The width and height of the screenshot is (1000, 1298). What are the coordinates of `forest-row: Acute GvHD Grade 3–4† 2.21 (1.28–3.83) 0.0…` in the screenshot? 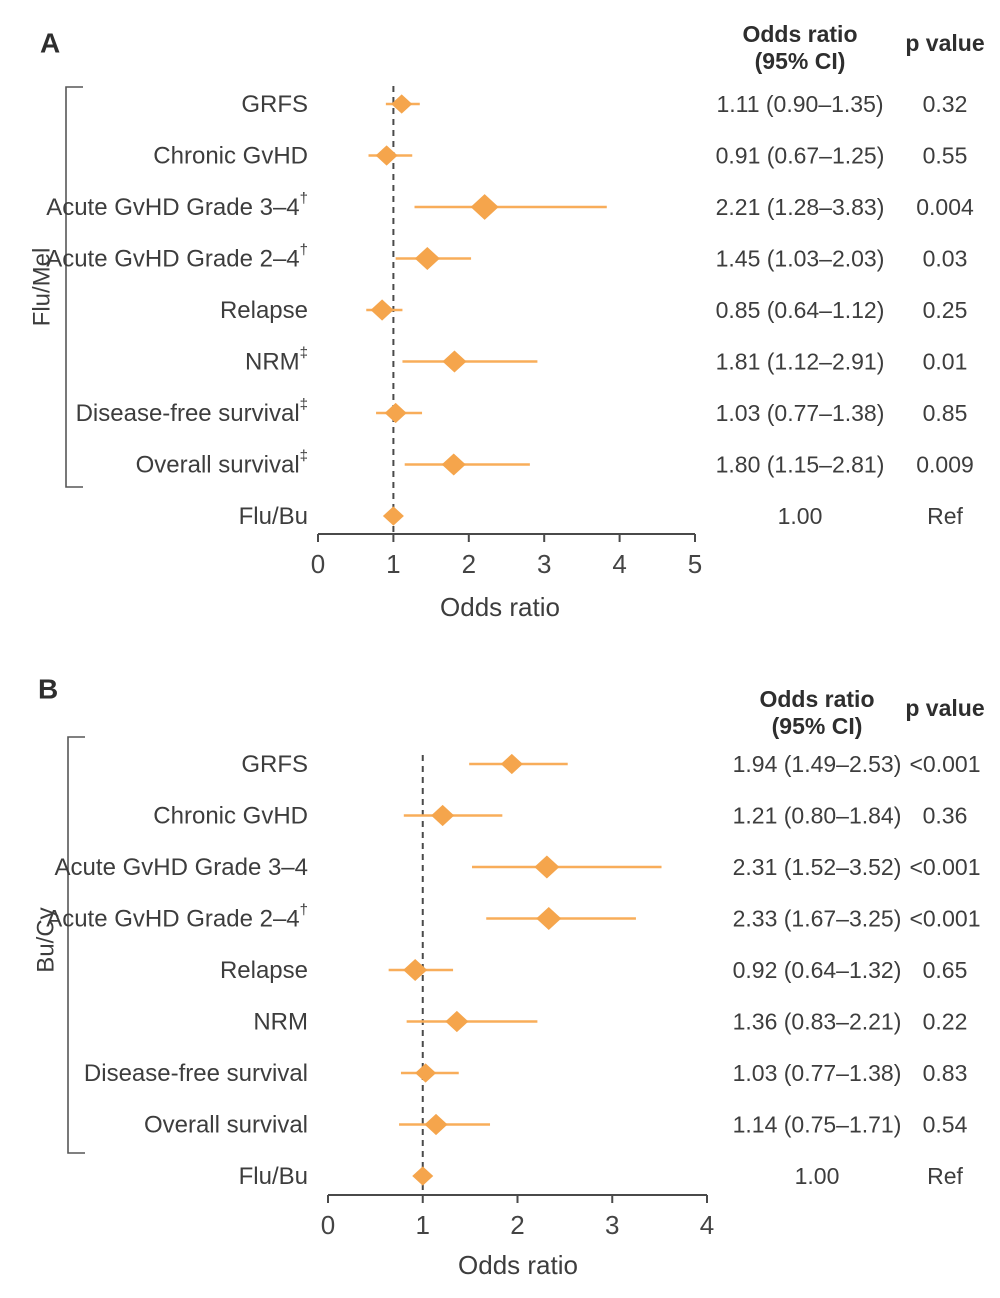 It's located at (510, 205).